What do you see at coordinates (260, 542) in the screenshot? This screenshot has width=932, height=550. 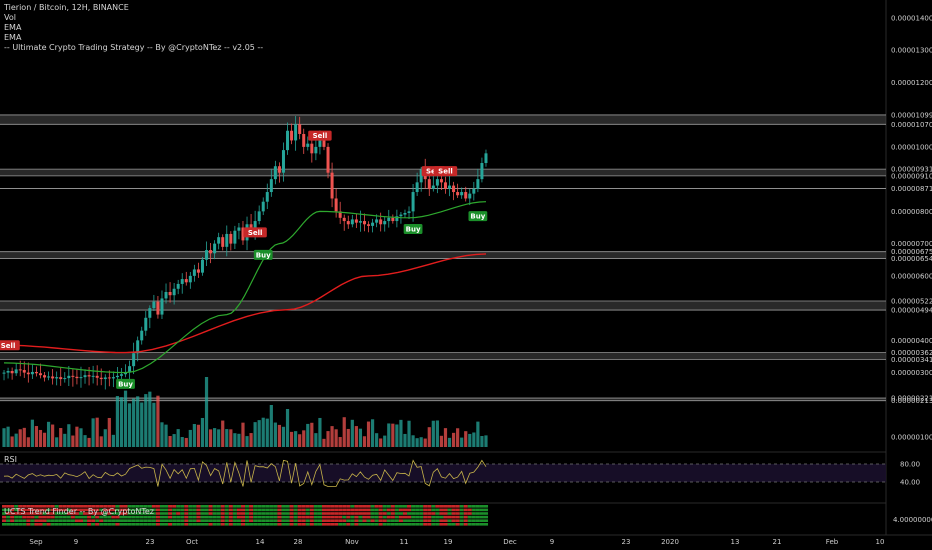 I see `time-axis-label: 14` at bounding box center [260, 542].